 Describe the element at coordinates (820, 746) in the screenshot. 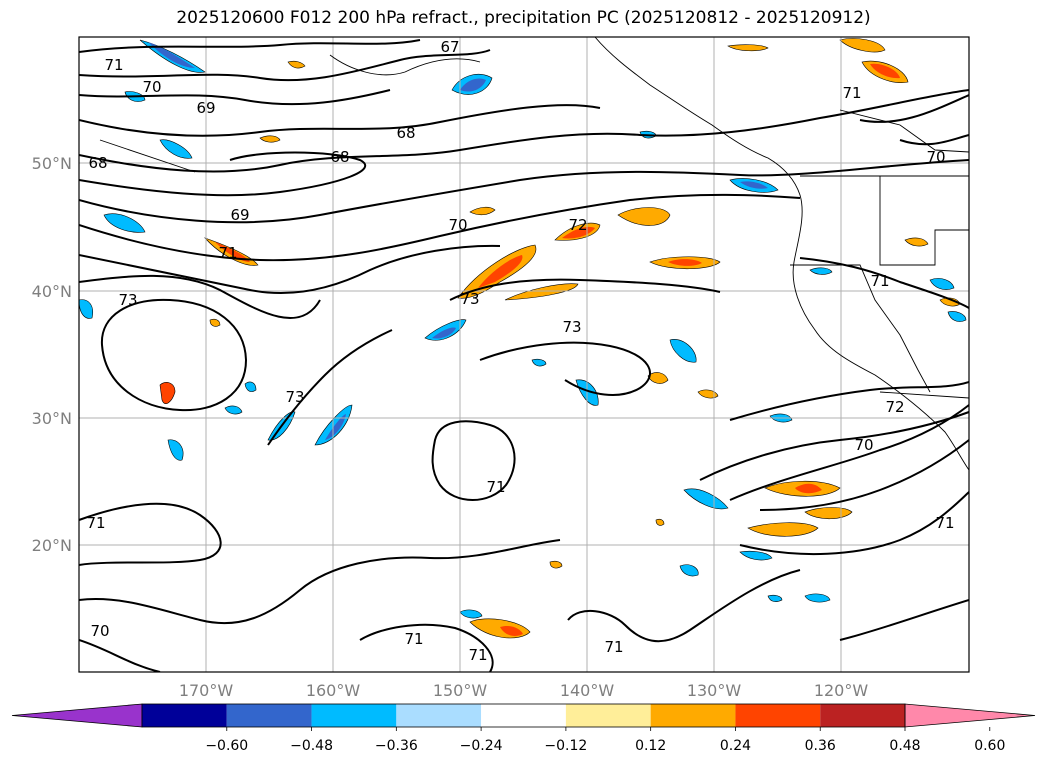

I see `colorbar-tick-label: 0.36` at that location.